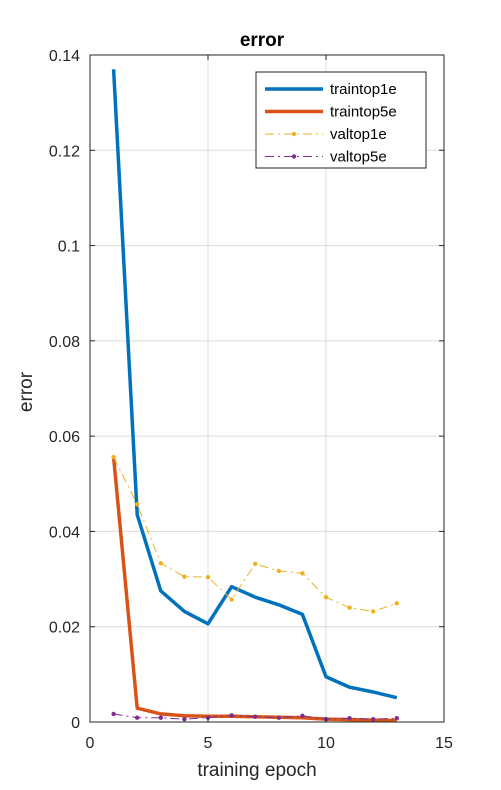 The image size is (501, 790). I want to click on y-tick-label: 0.04, so click(64, 532).